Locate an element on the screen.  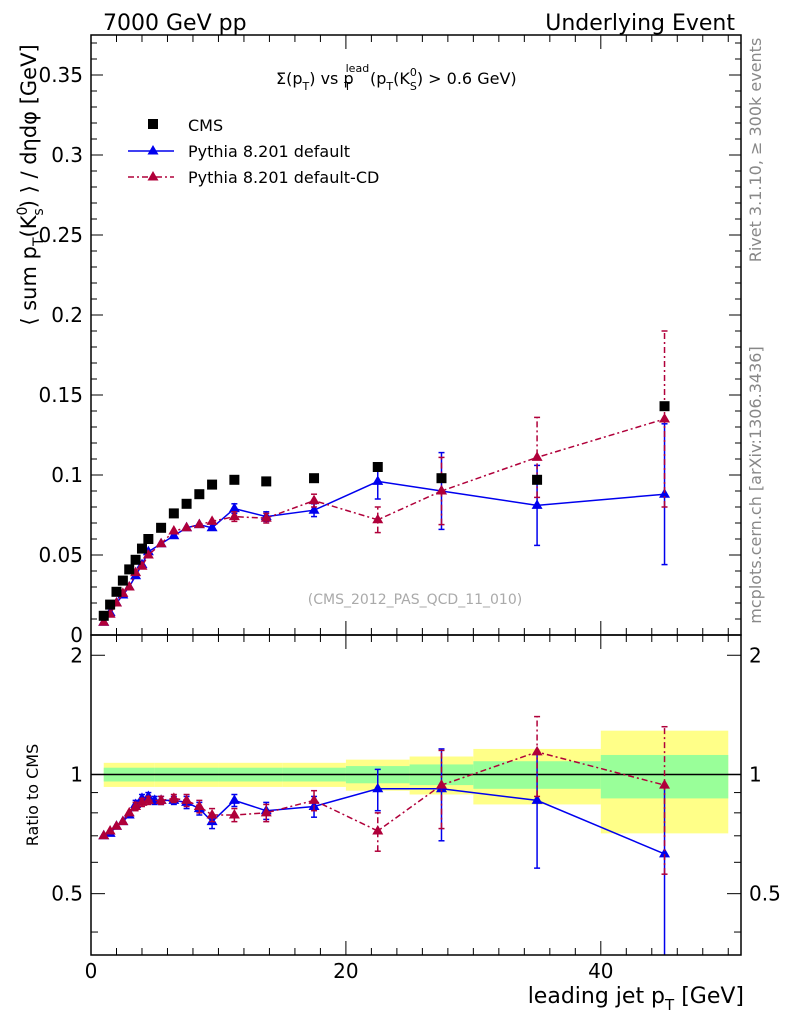
y-tick-label: 0.05 is located at coordinates (60, 555).